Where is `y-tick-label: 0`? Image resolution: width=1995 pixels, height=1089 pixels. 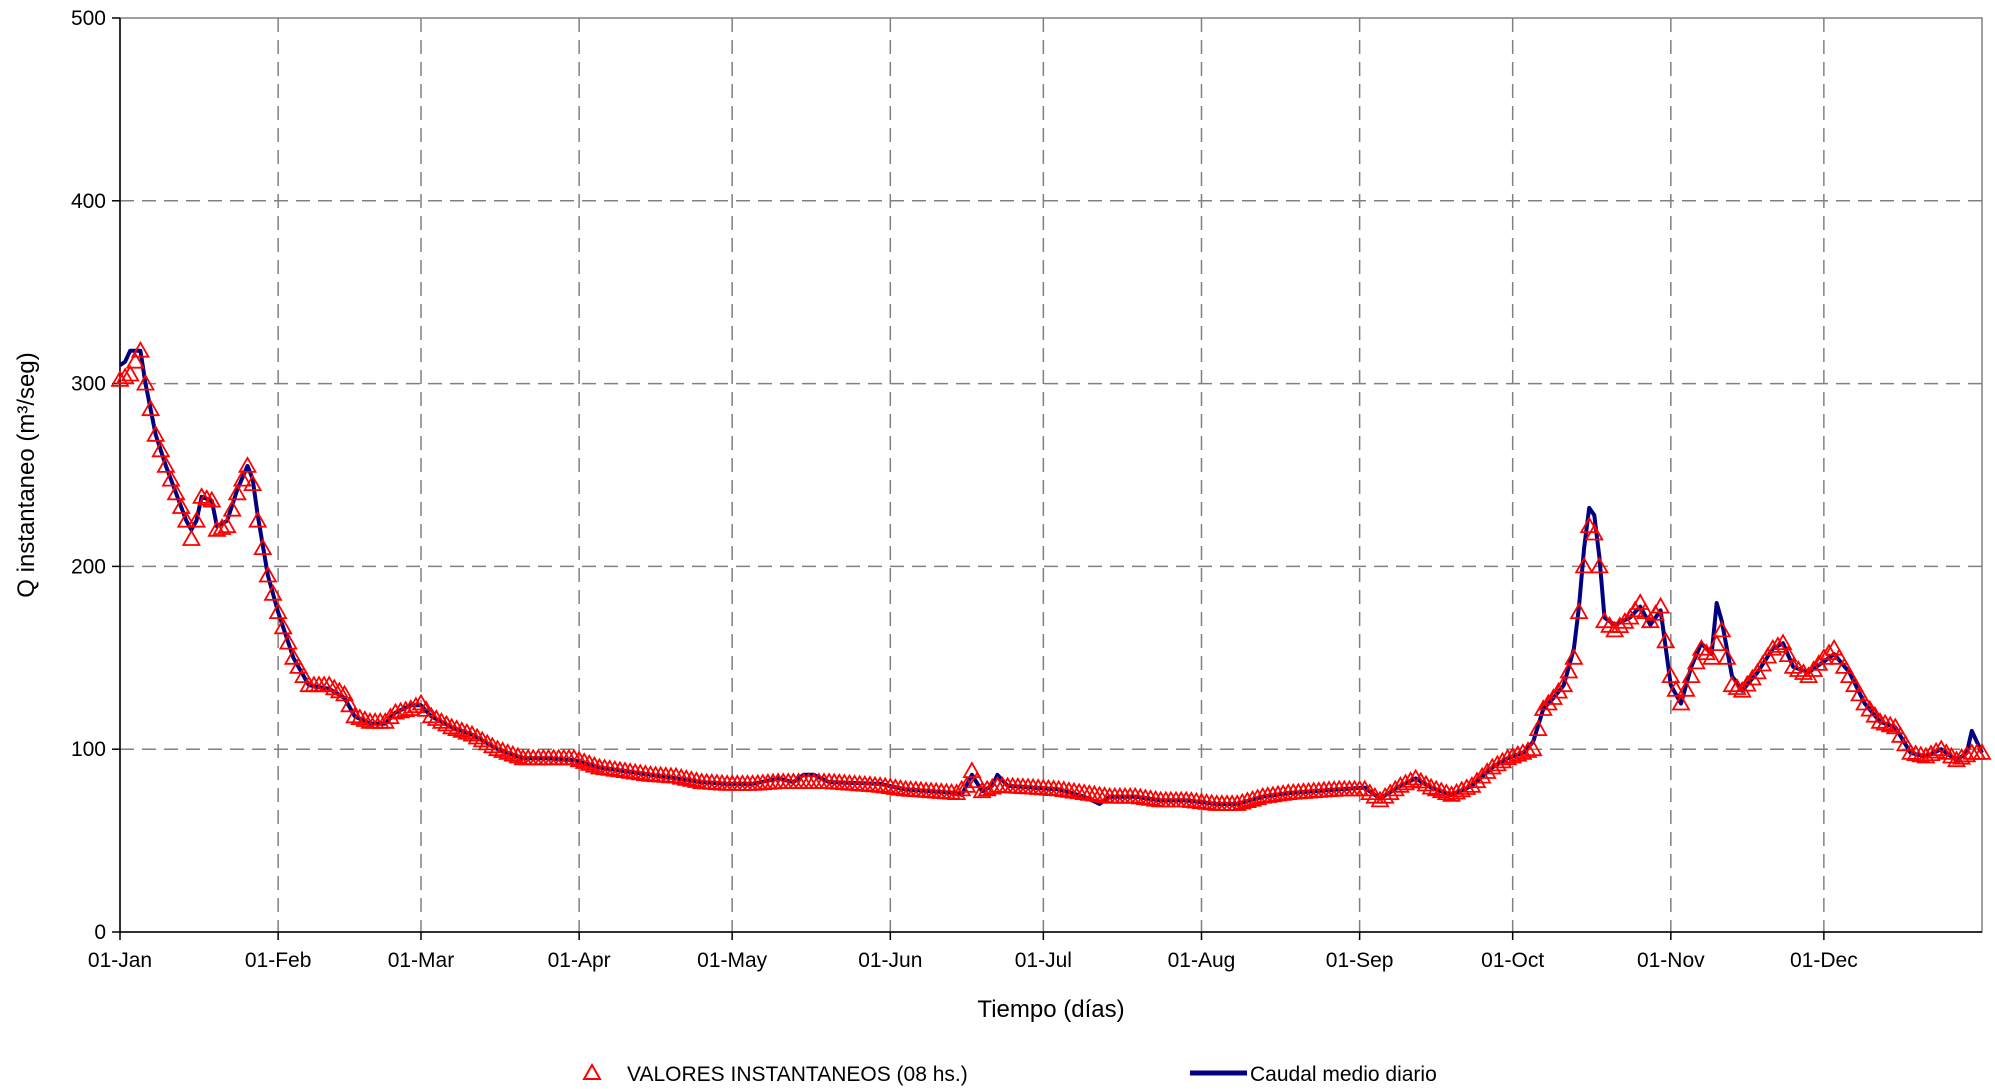 y-tick-label: 0 is located at coordinates (100, 932).